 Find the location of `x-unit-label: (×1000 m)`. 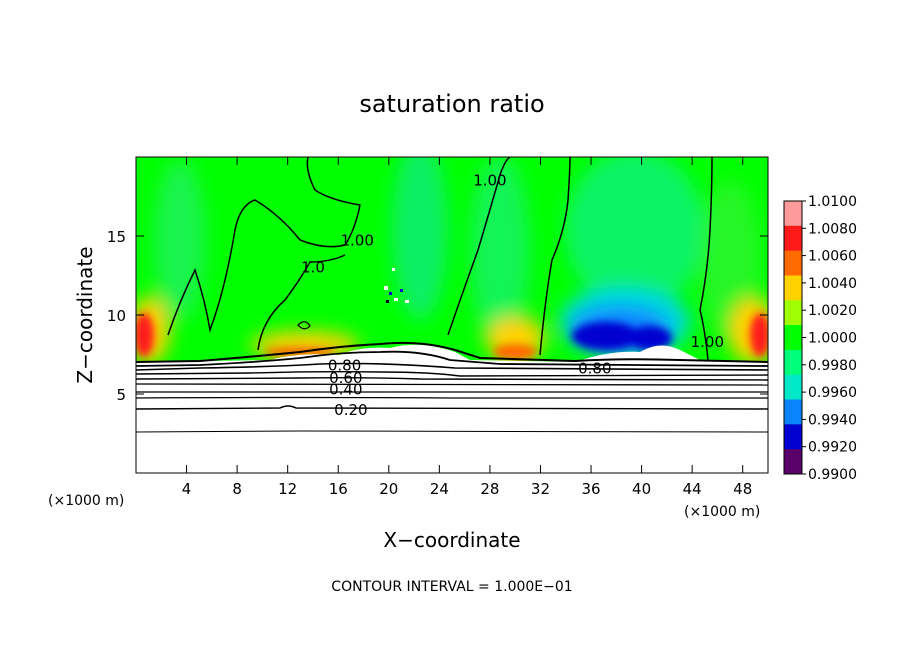

x-unit-label: (×1000 m) is located at coordinates (722, 512).